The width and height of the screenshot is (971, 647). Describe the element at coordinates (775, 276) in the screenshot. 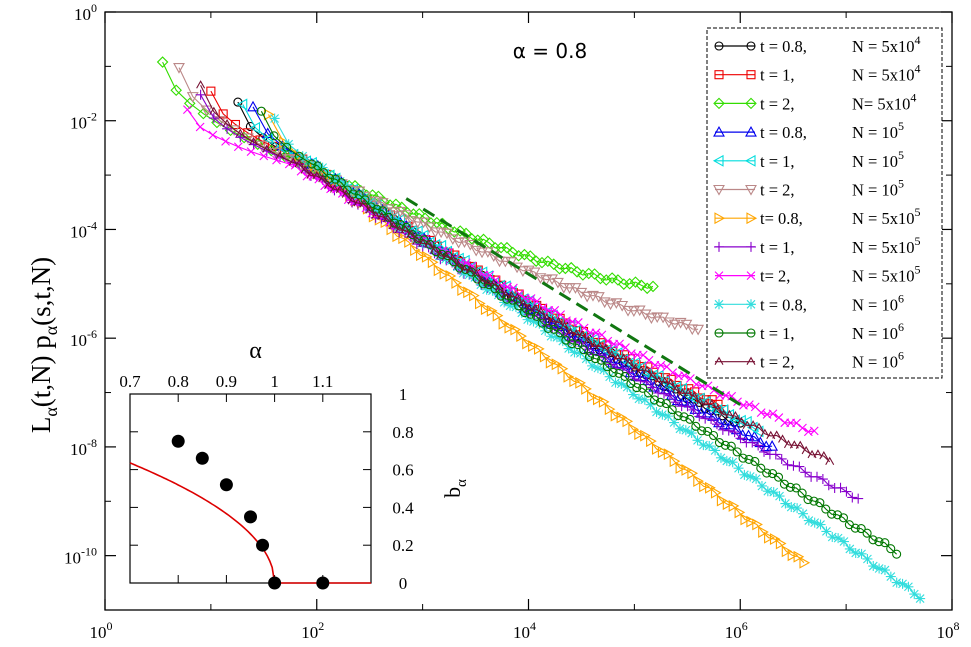

I see `legend-t-label: t= 2,` at that location.